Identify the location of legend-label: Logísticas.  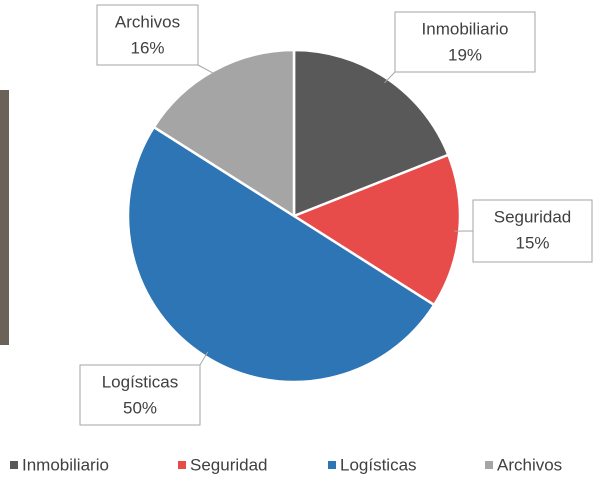
(378, 464).